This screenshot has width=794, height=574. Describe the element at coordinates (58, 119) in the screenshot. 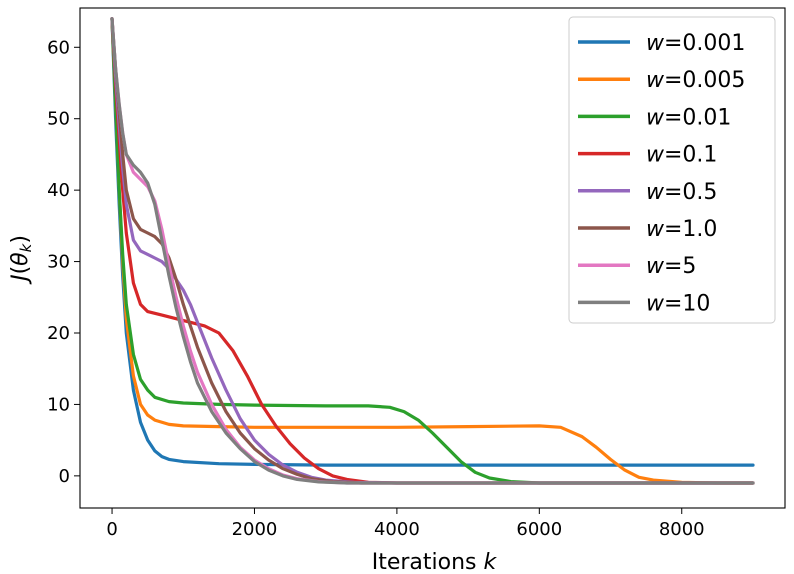

I see `y-tick-label: 50` at that location.